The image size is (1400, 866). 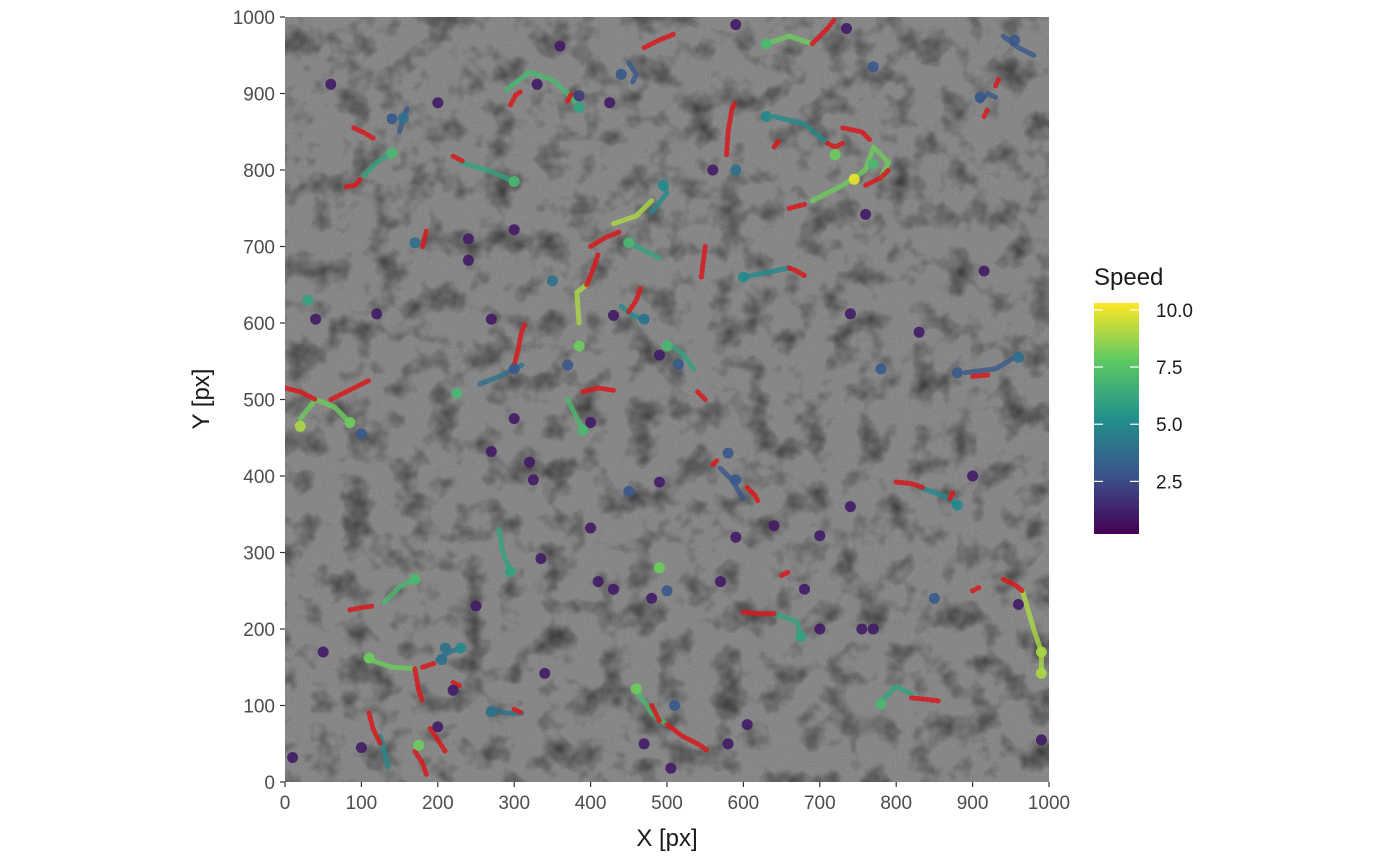 What do you see at coordinates (1049, 803) in the screenshot?
I see `x-tick-label-10: 1000` at bounding box center [1049, 803].